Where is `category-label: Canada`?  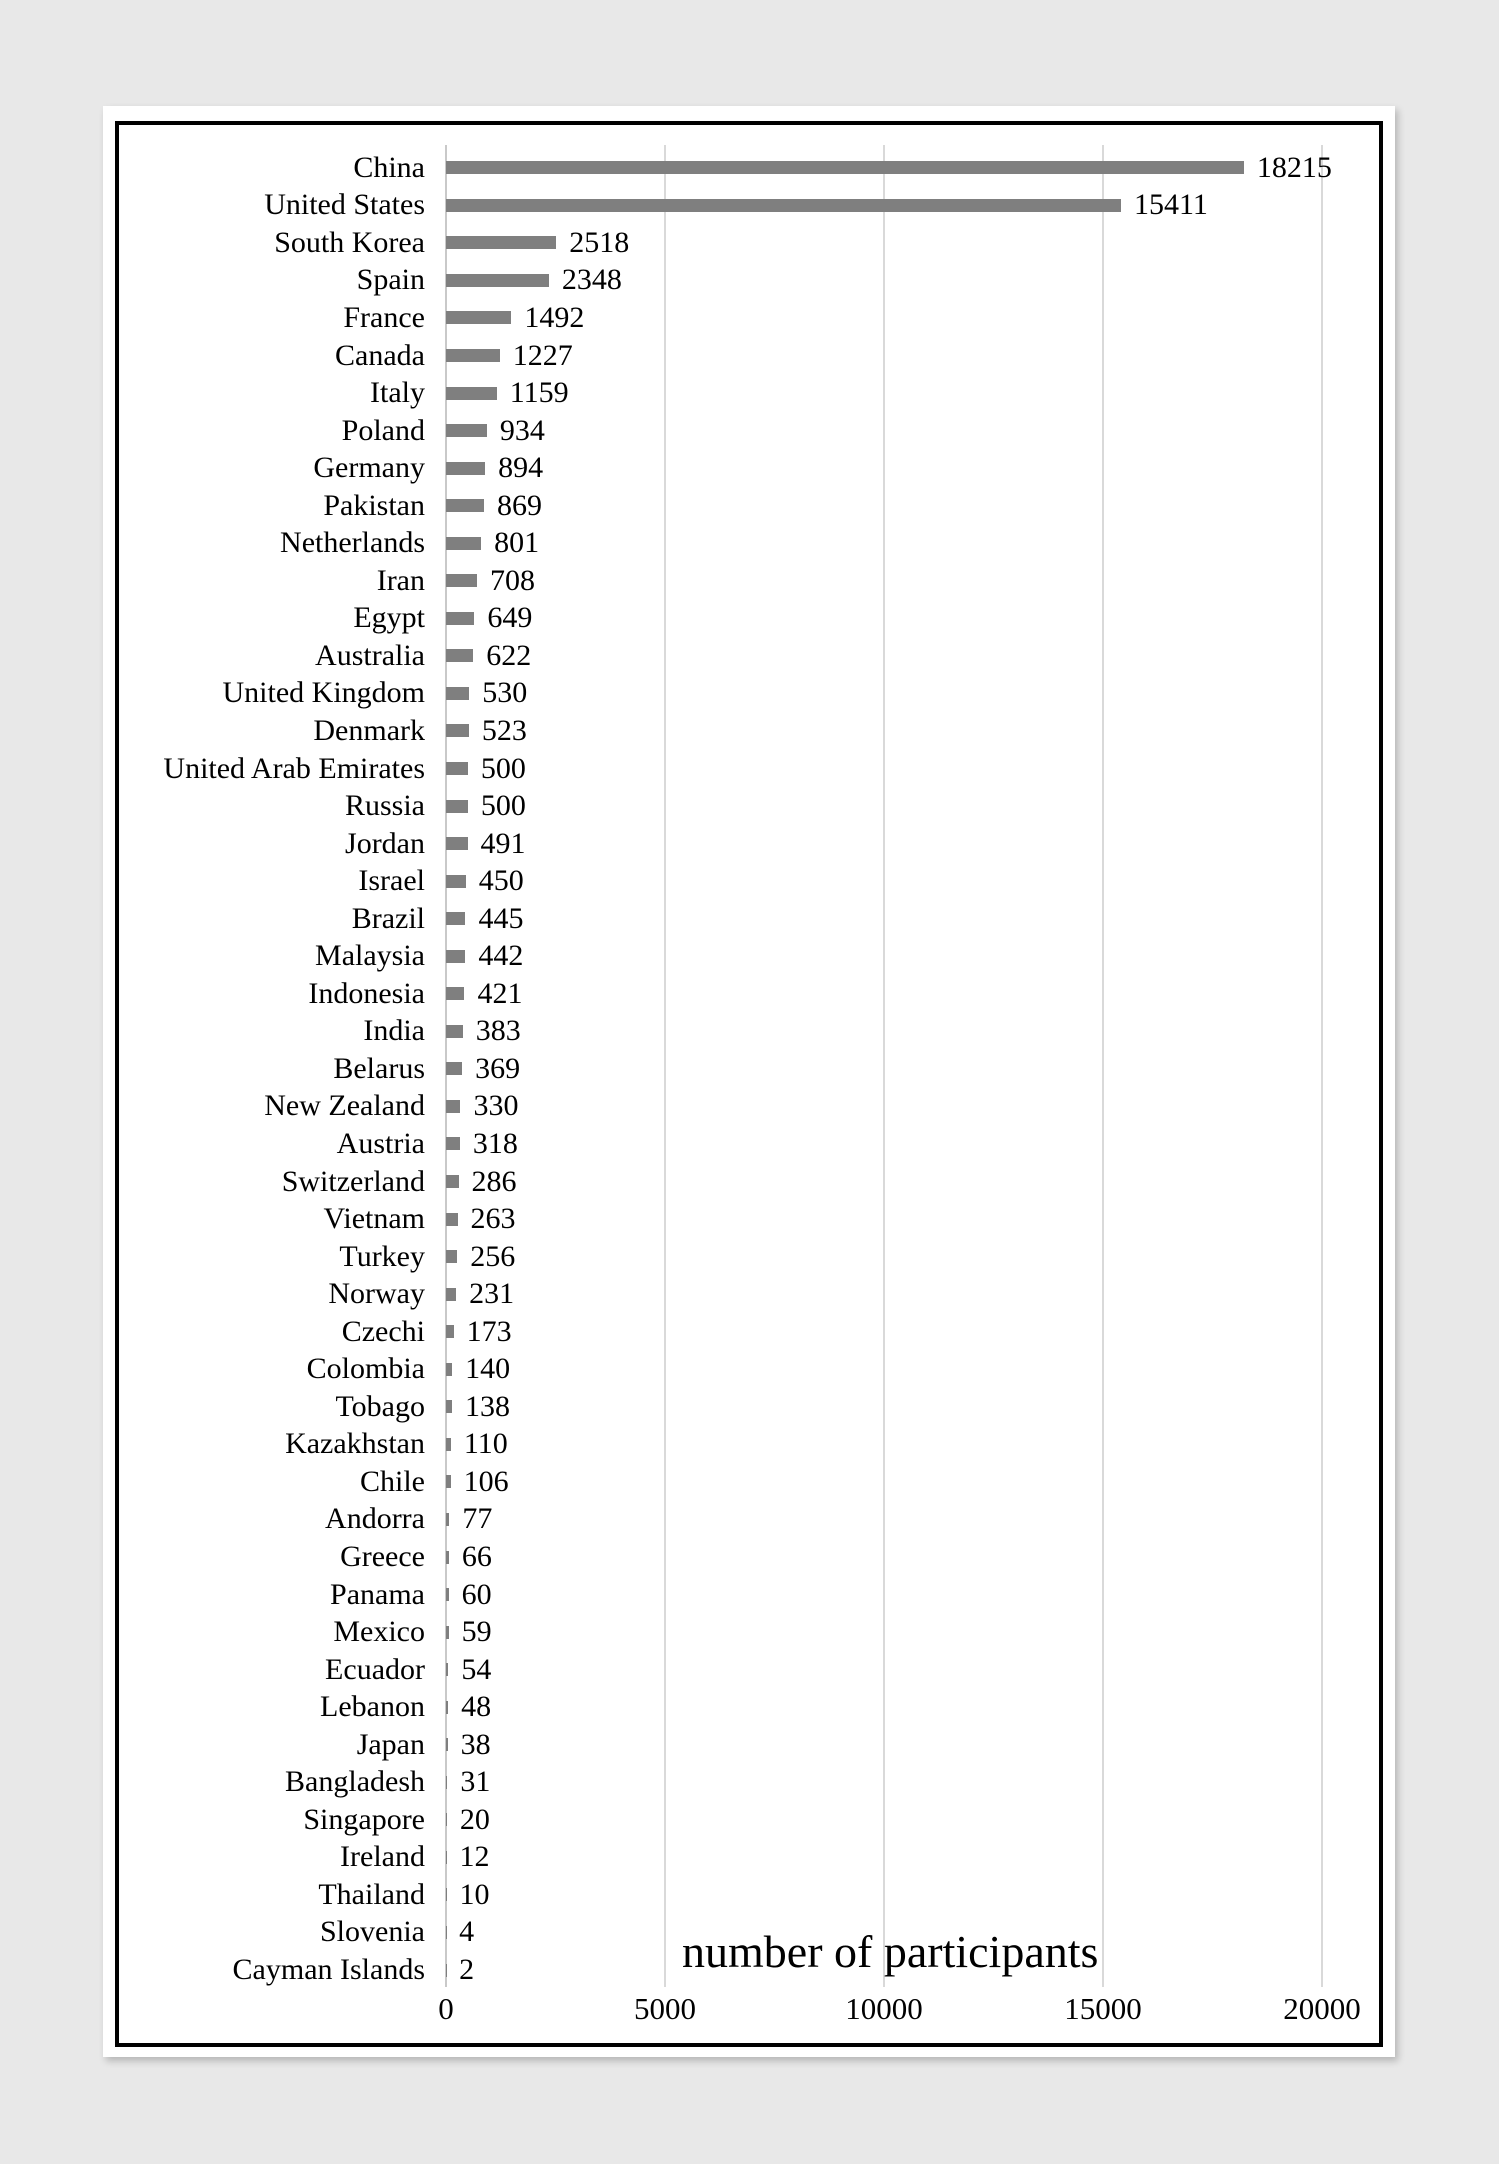
category-label: Canada is located at coordinates (380, 355).